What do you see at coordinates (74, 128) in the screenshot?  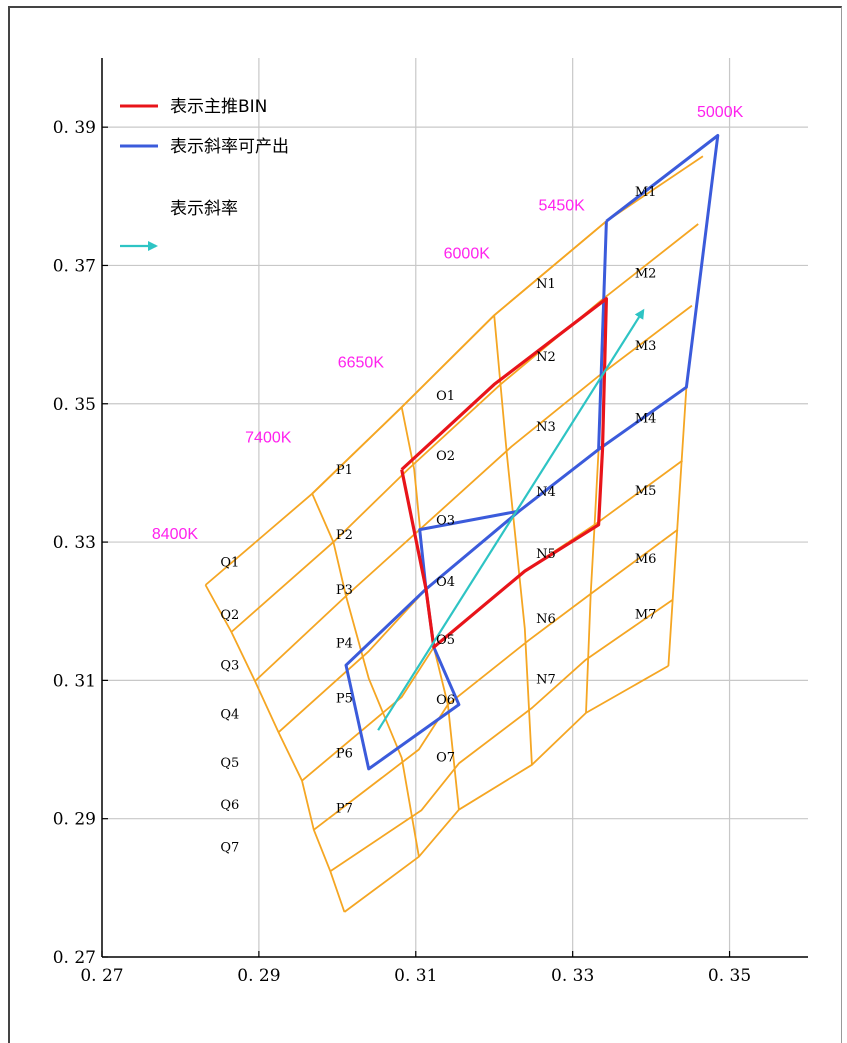 I see `y-tick-label: 0. 39` at bounding box center [74, 128].